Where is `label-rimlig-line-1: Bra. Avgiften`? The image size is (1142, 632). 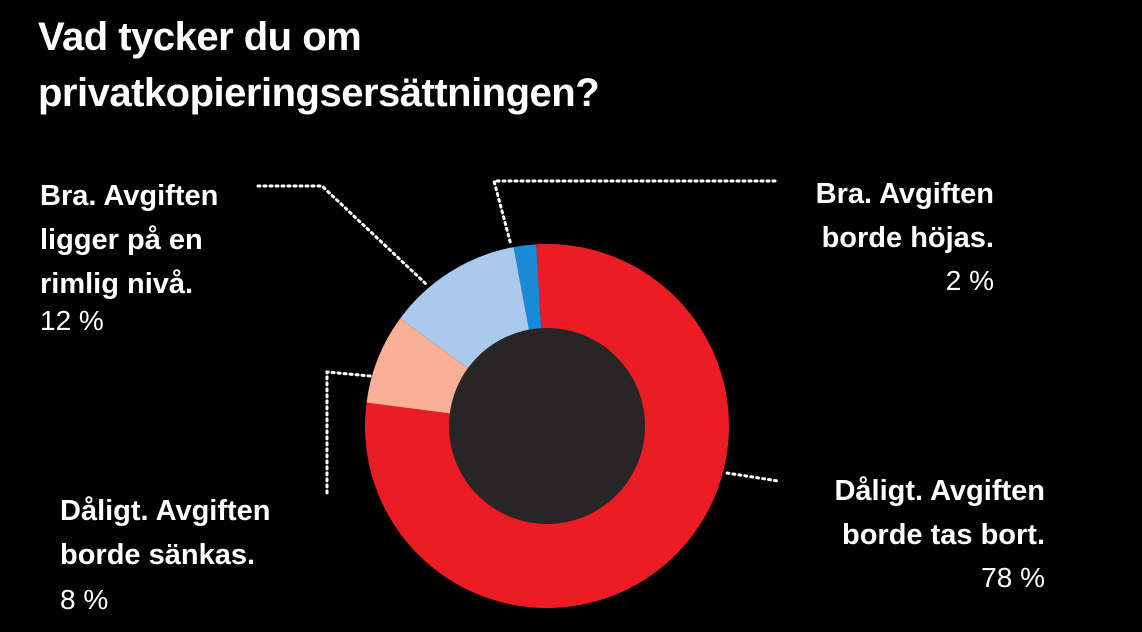 label-rimlig-line-1: Bra. Avgiften is located at coordinates (129, 196).